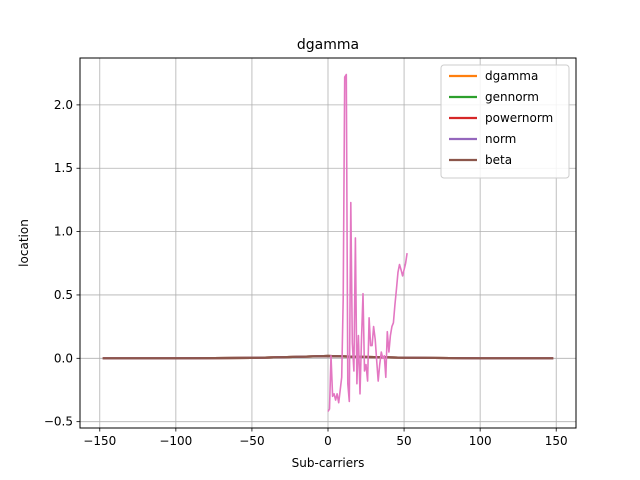 This screenshot has width=640, height=480. Describe the element at coordinates (328, 441) in the screenshot. I see `x-tick-label: 0` at that location.